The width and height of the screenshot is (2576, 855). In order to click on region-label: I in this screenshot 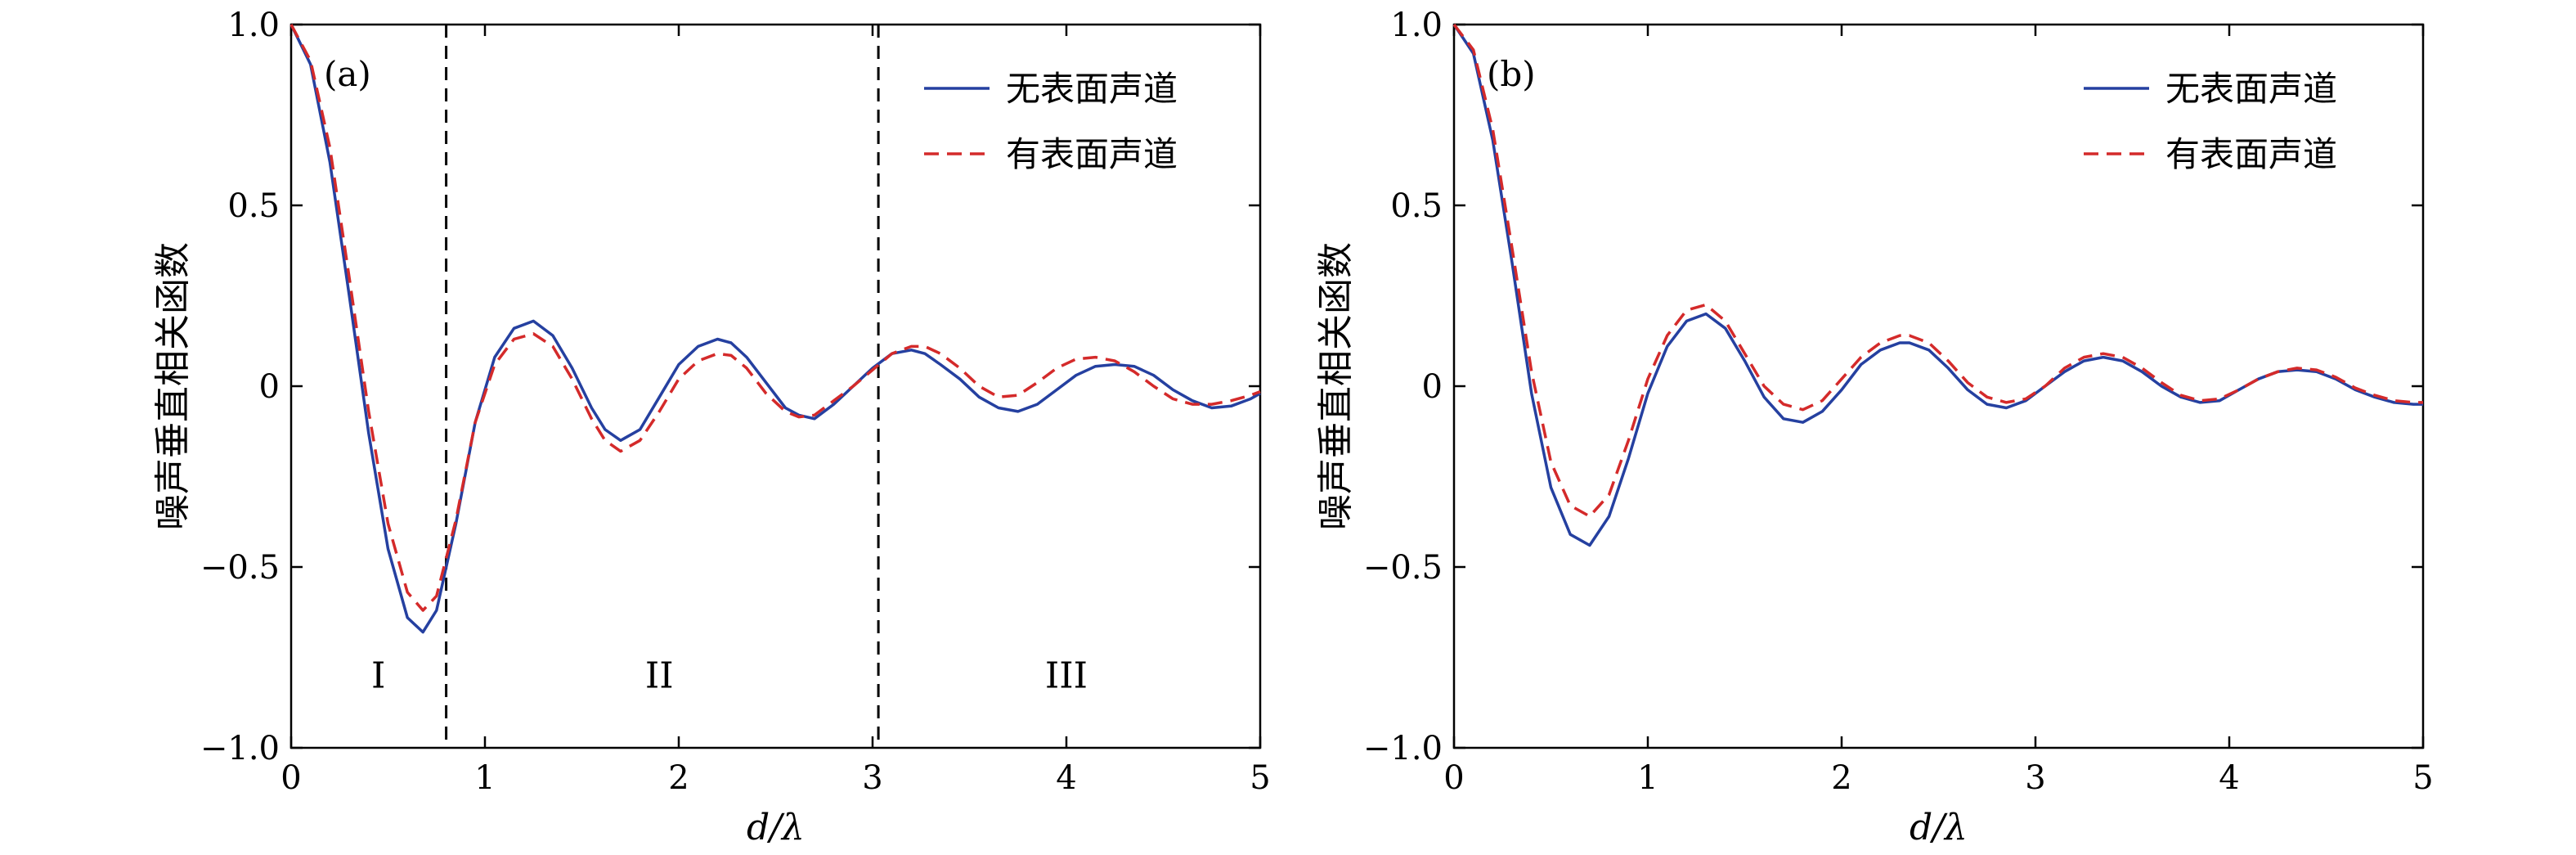, I will do `click(378, 676)`.